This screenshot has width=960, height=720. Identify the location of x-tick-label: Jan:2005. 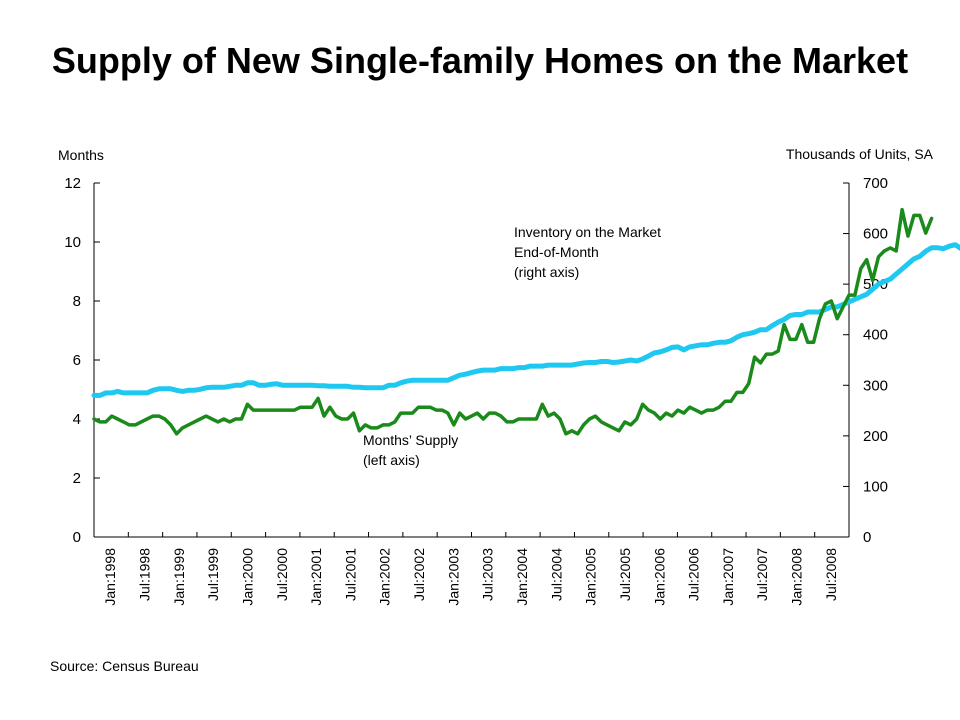
(591, 577).